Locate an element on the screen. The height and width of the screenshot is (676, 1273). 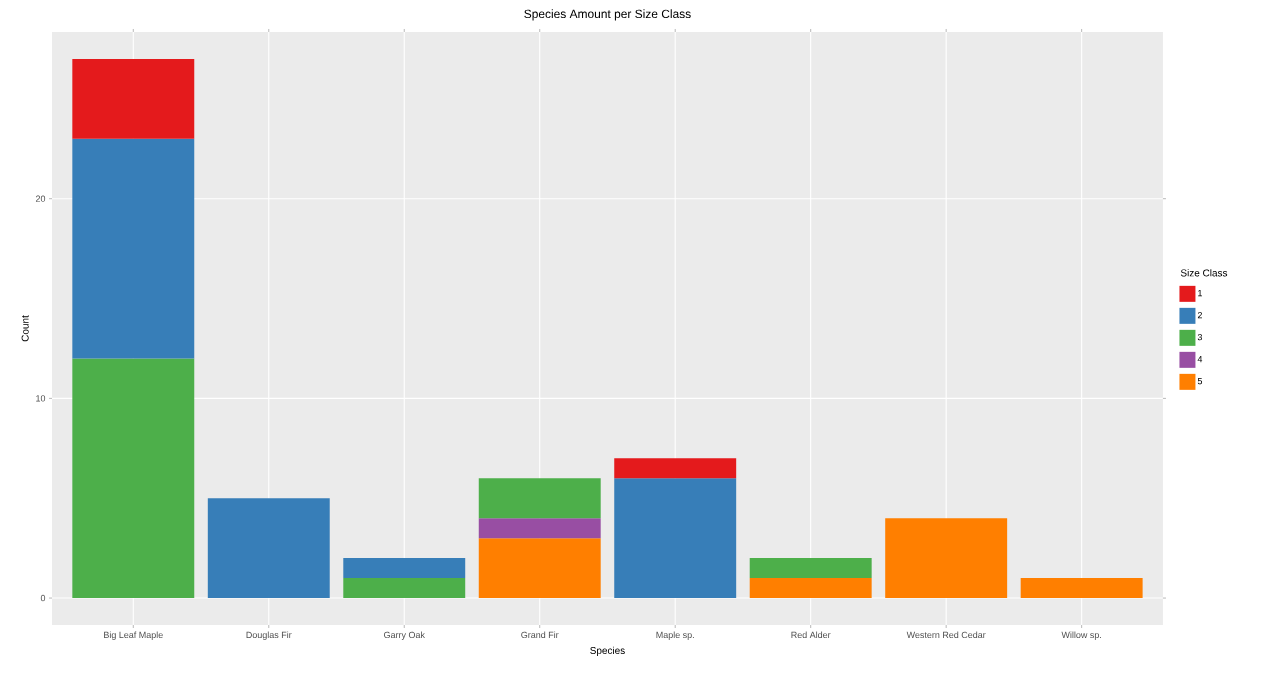
y-tick-label: 0 is located at coordinates (43, 598).